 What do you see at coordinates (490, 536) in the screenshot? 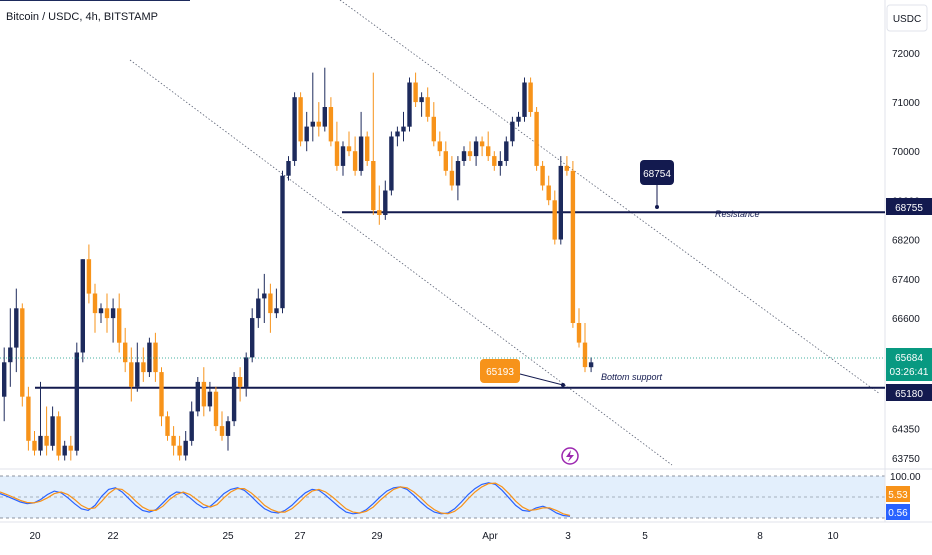
I see `time-tick-label: Apr` at bounding box center [490, 536].